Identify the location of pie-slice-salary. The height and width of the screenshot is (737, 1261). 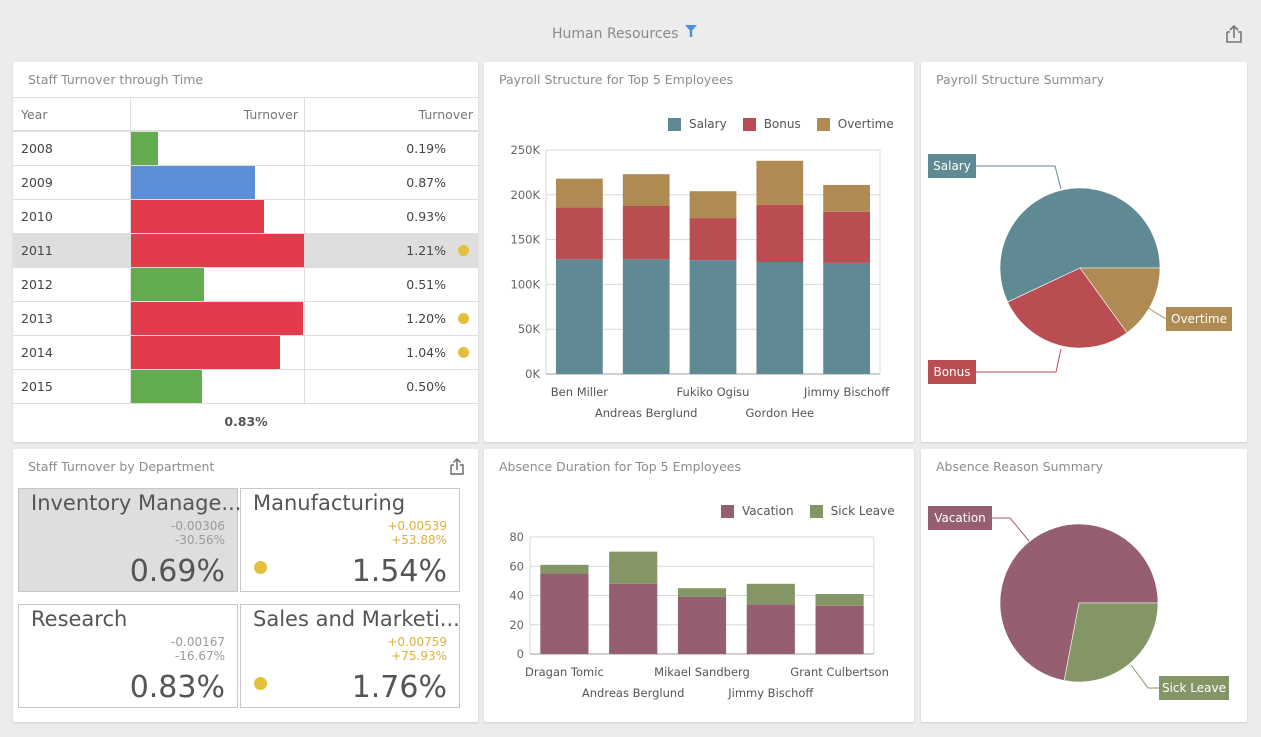
(1080, 245).